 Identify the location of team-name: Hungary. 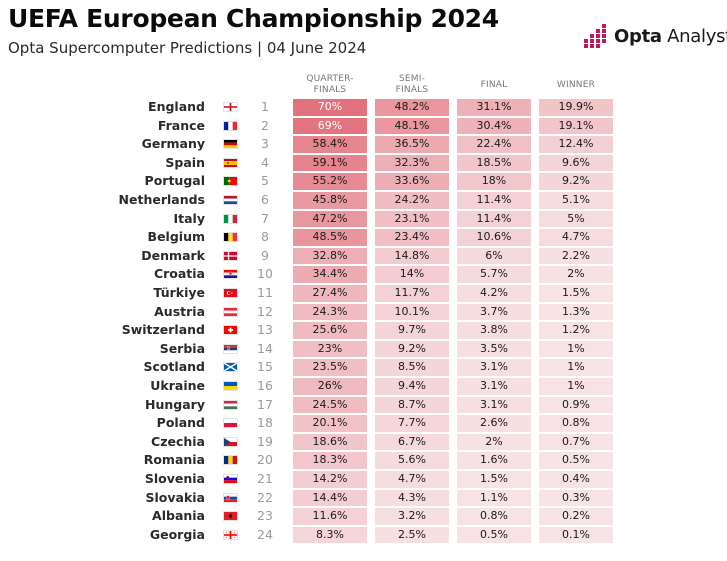
(175, 404).